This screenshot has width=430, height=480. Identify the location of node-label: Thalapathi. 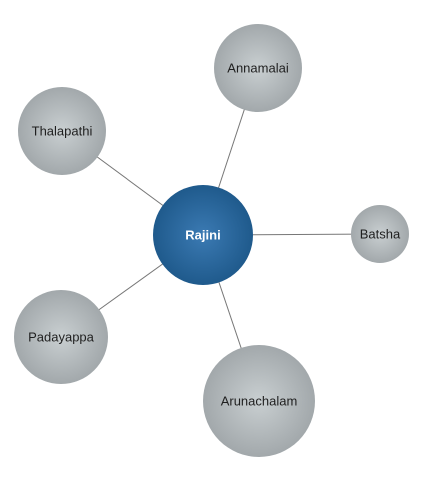
(62, 131).